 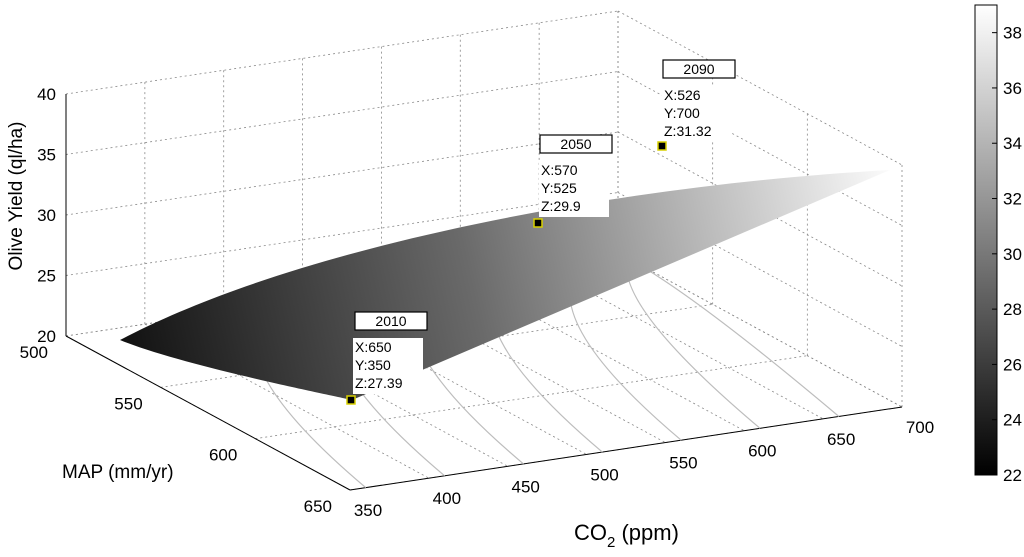 What do you see at coordinates (626, 535) in the screenshot?
I see `co2-axis-label: CO2 (ppm)` at bounding box center [626, 535].